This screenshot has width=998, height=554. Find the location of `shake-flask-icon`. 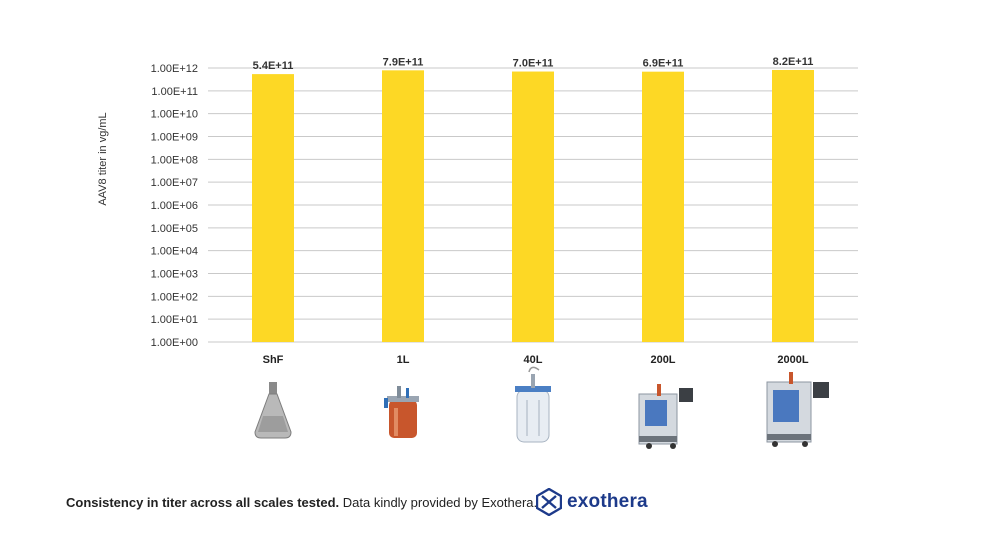

shake-flask-icon is located at coordinates (273, 410).